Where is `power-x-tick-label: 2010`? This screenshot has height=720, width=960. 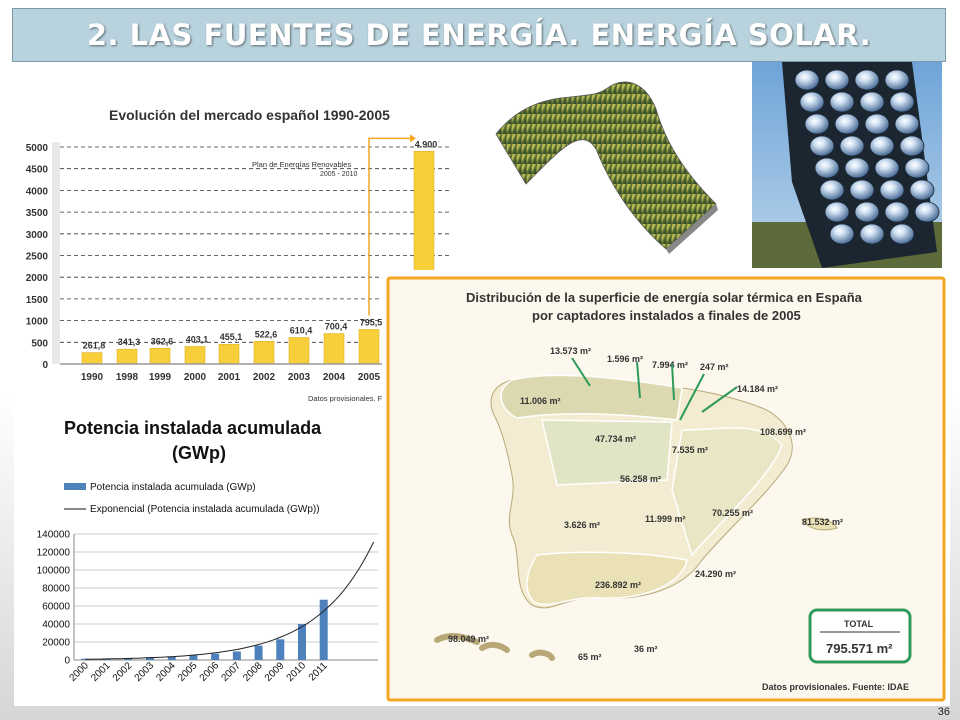
power-x-tick-label: 2010 is located at coordinates (297, 672).